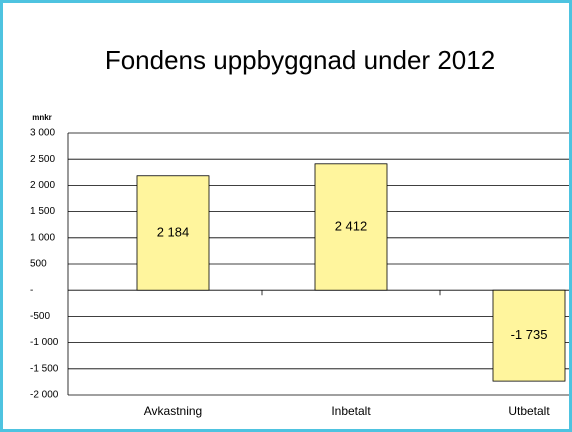 This screenshot has height=432, width=572. I want to click on chart-title: Fondens uppbyggnad under 2012, so click(300, 60).